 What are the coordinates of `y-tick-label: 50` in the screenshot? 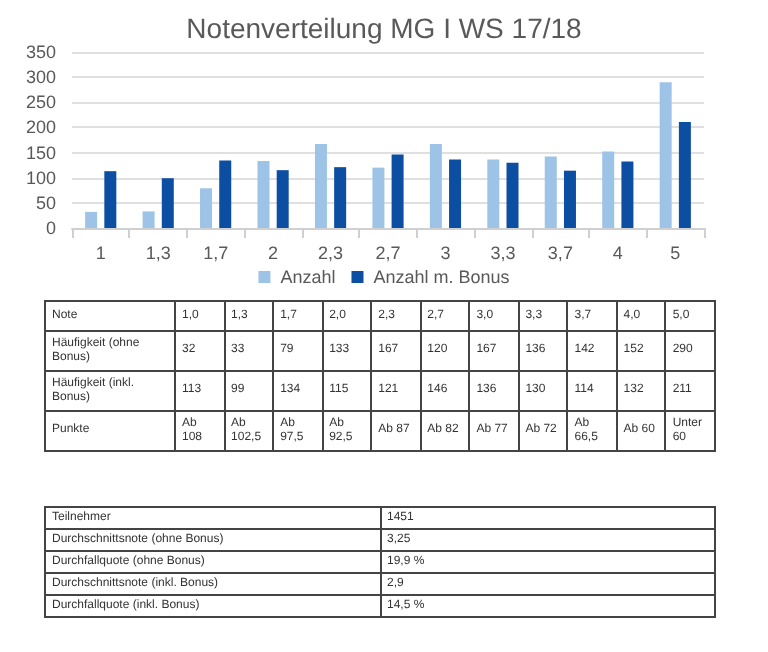 It's located at (45, 202).